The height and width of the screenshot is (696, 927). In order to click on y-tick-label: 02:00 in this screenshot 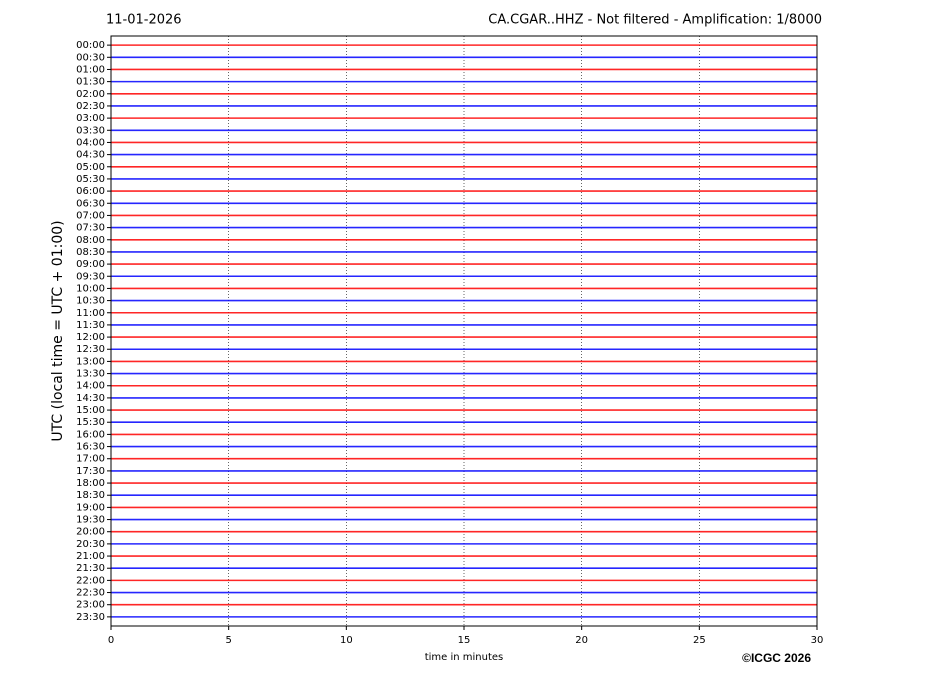, I will do `click(90, 94)`.